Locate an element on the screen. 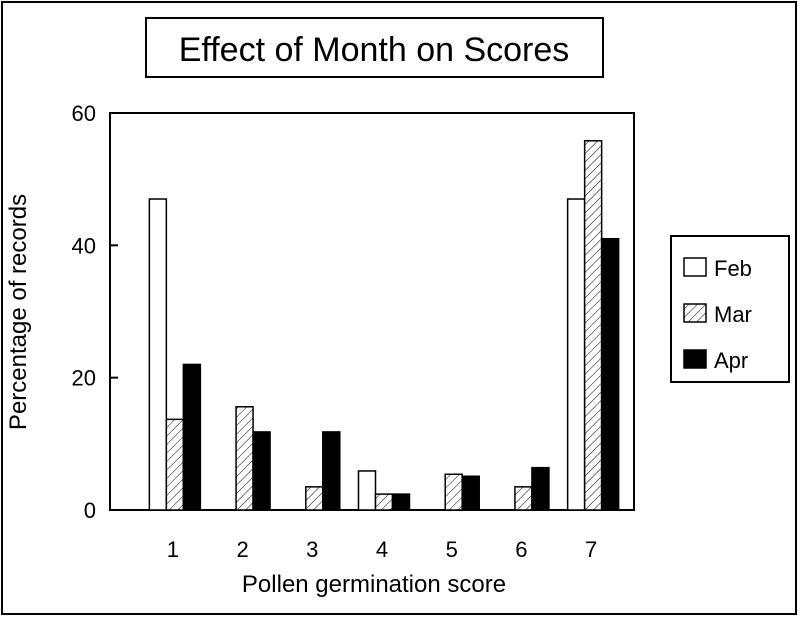 This screenshot has height=618, width=800. y-axis-label: Percentage of records is located at coordinates (18, 312).